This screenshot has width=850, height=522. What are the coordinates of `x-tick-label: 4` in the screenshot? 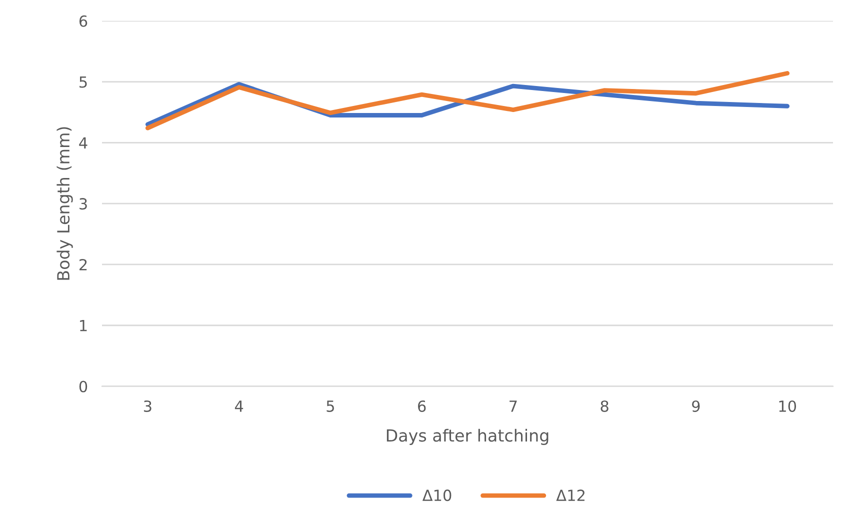 It's located at (239, 406).